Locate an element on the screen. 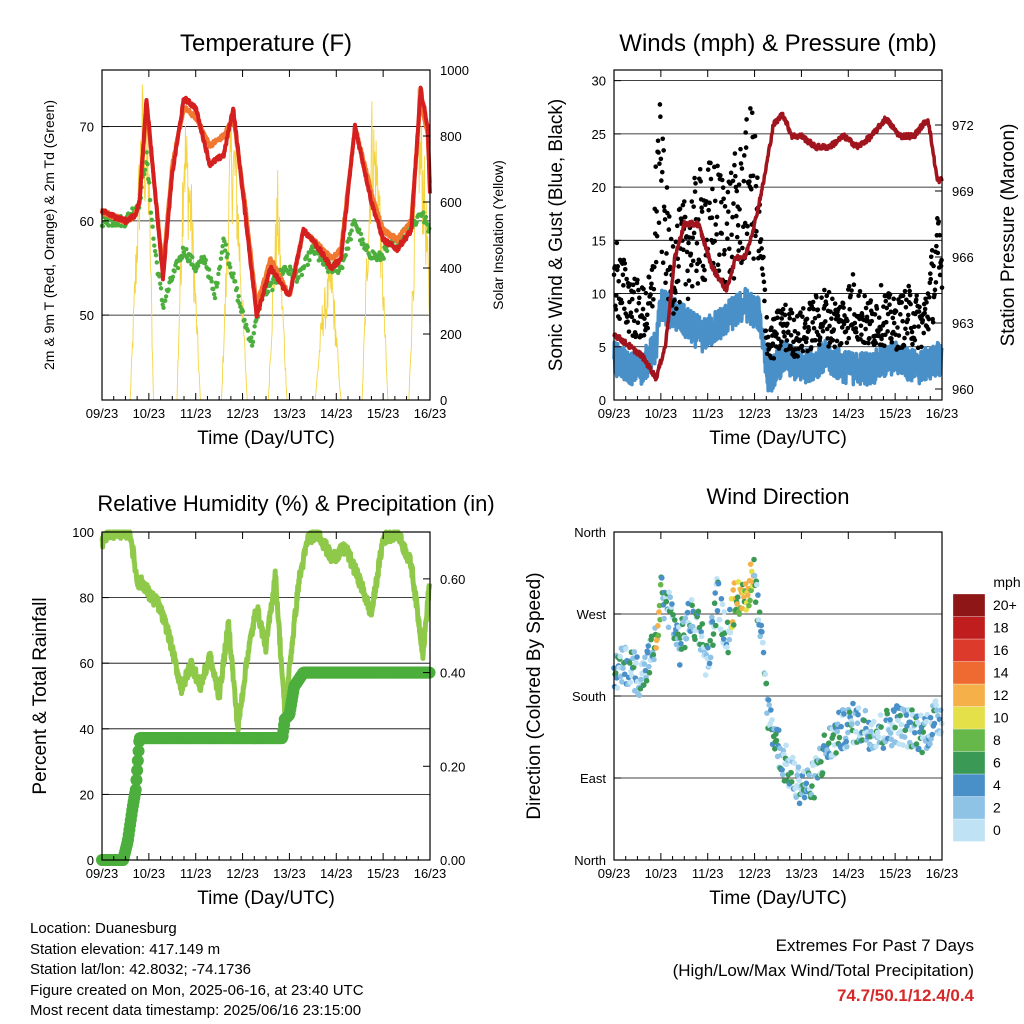  humidity-y-tick-label: 40 is located at coordinates (87, 729).